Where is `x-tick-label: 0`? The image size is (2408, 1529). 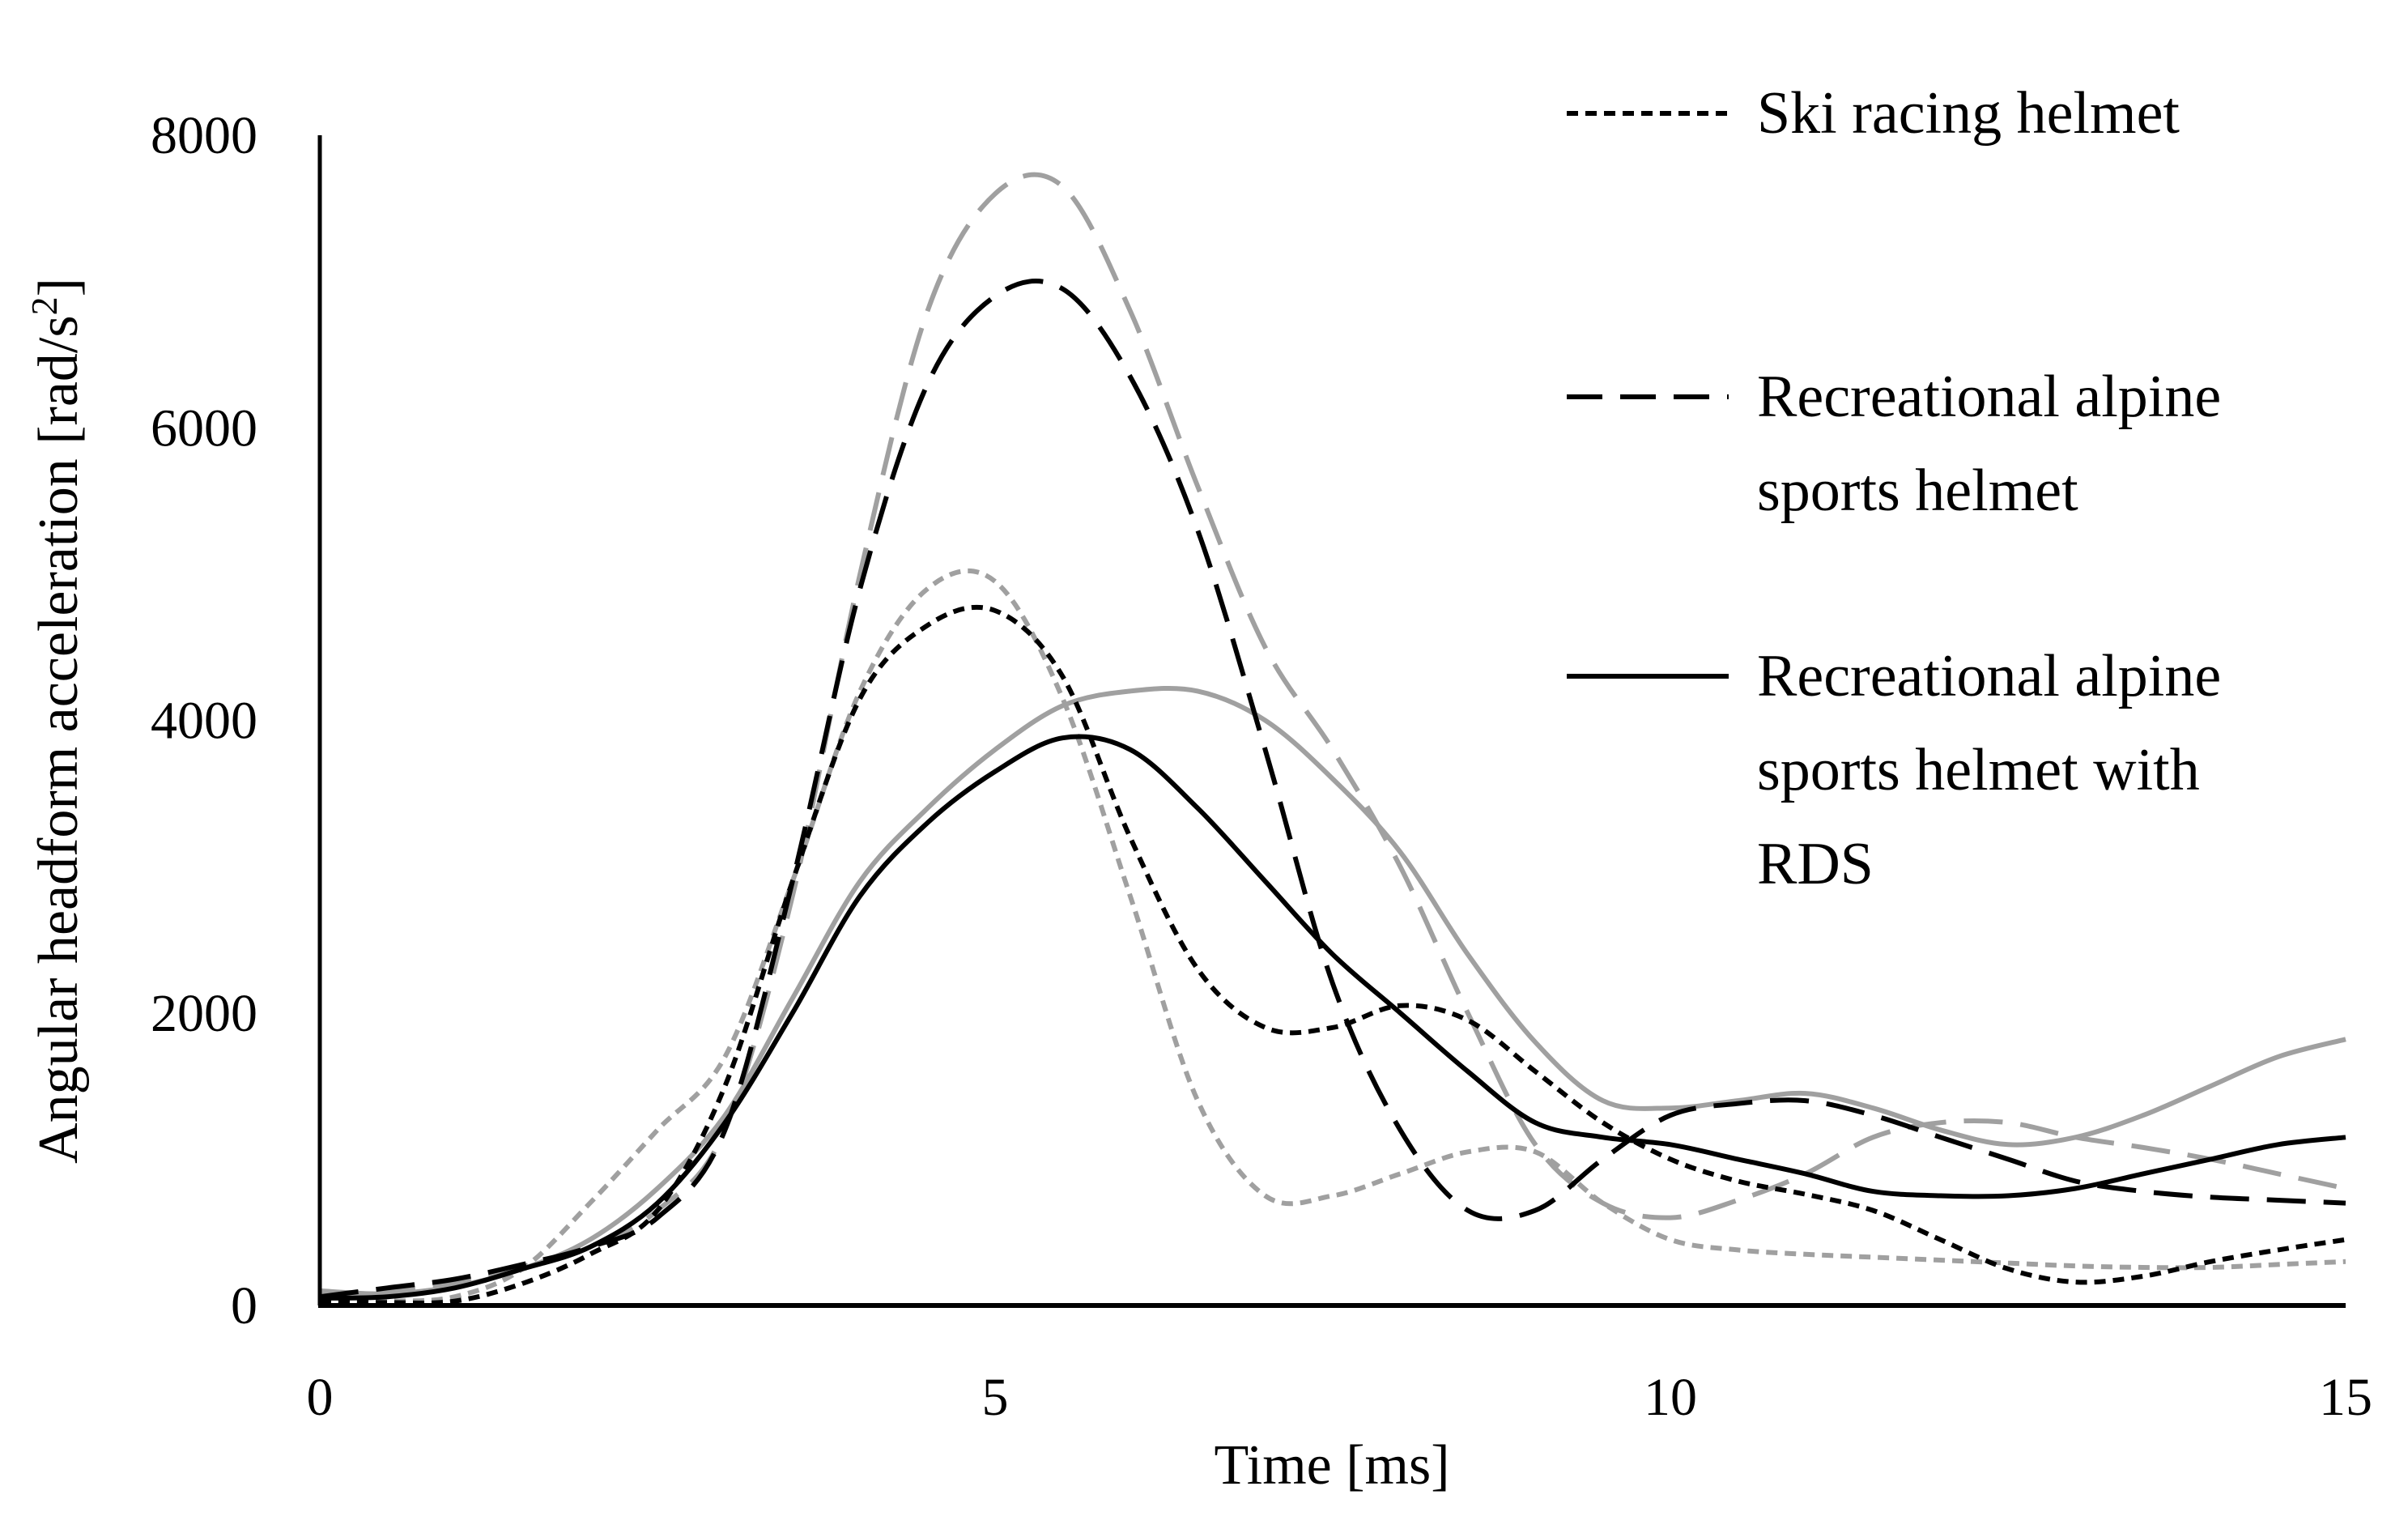
x-tick-label: 0 is located at coordinates (320, 1397).